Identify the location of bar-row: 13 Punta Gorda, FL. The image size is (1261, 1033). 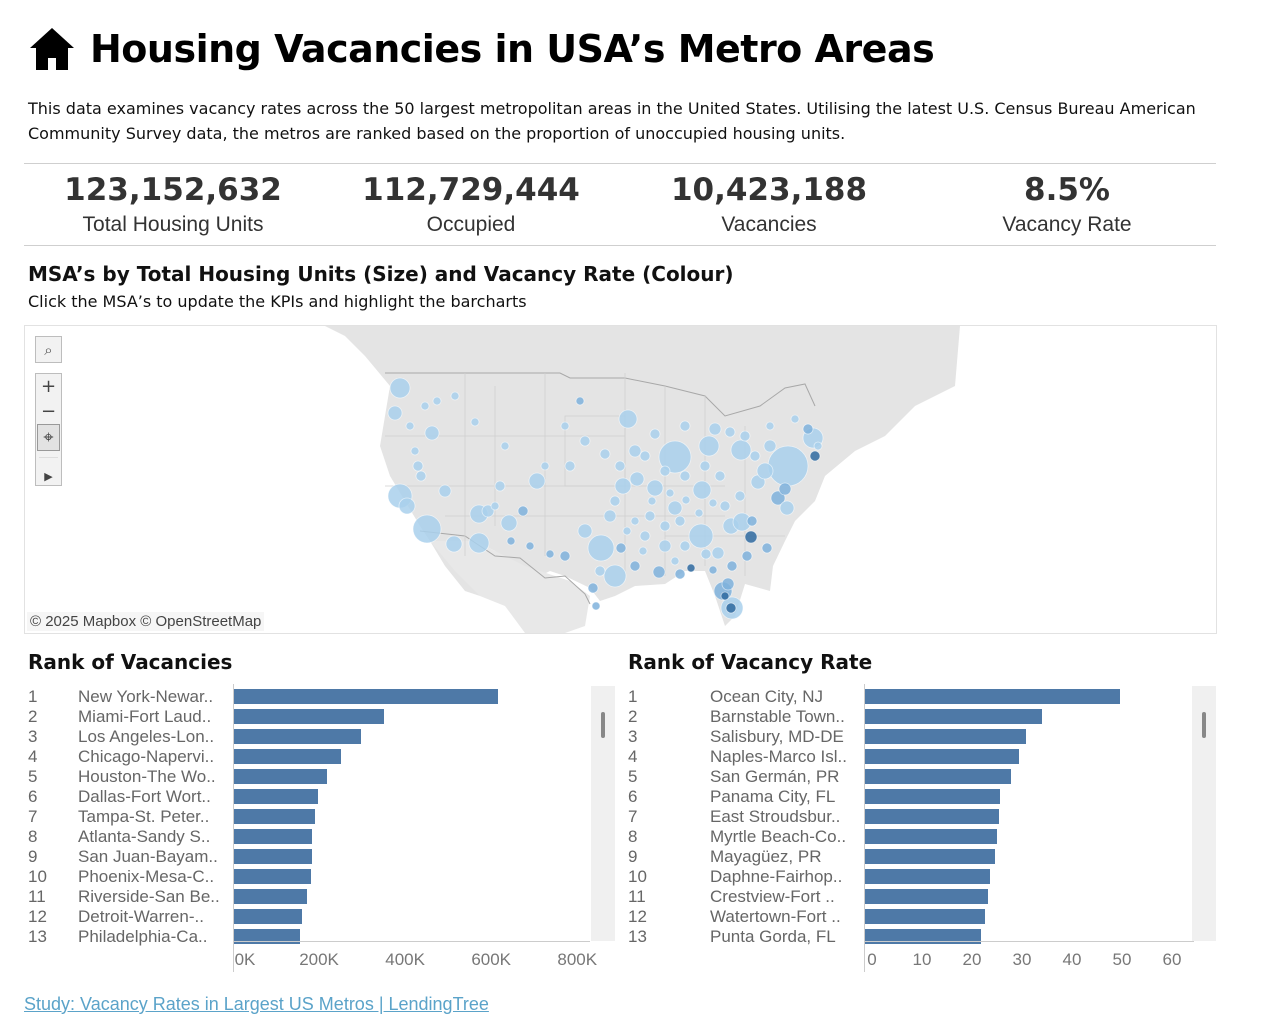
(923, 937).